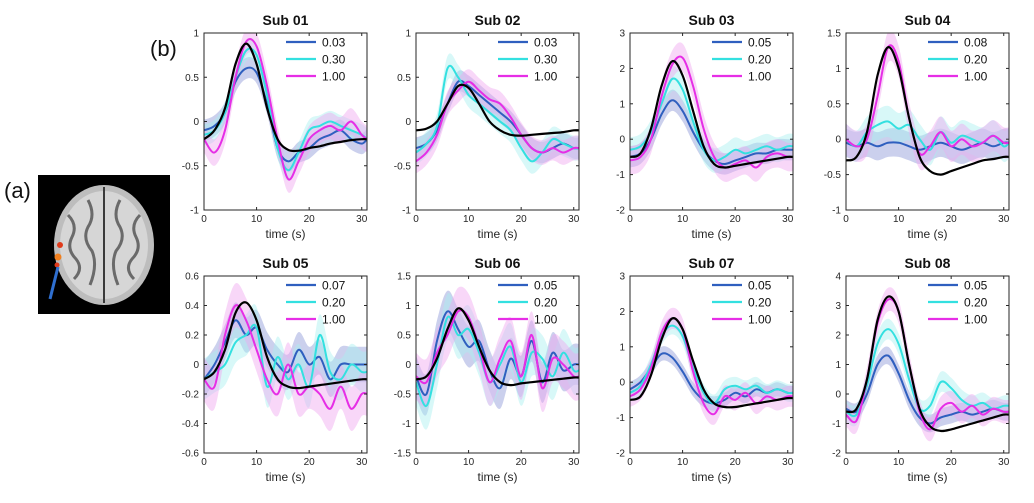  I want to click on legend-label: 0.08, so click(976, 43).